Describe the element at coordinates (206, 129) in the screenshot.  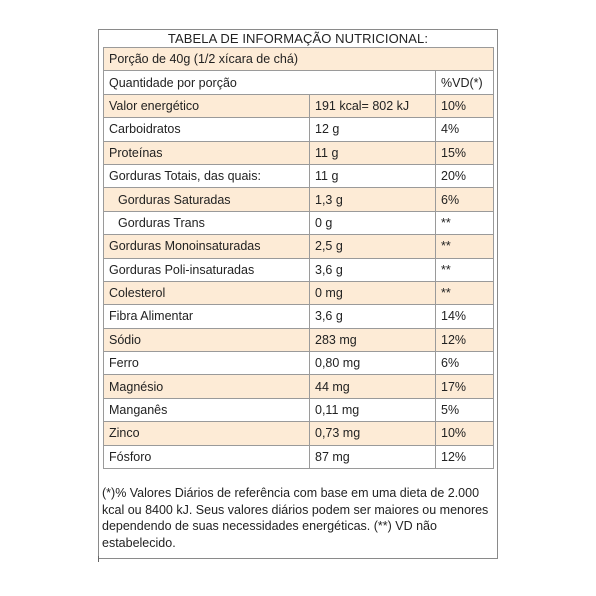
I see `nutrient-name: Carboidratos` at that location.